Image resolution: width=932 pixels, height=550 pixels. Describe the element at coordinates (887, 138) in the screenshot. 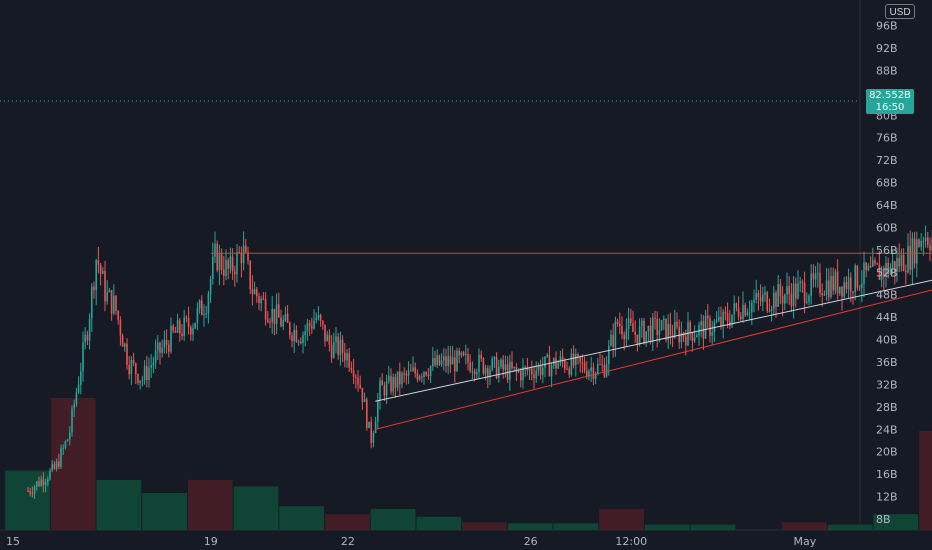

I see `price-tick-label: 76B` at that location.